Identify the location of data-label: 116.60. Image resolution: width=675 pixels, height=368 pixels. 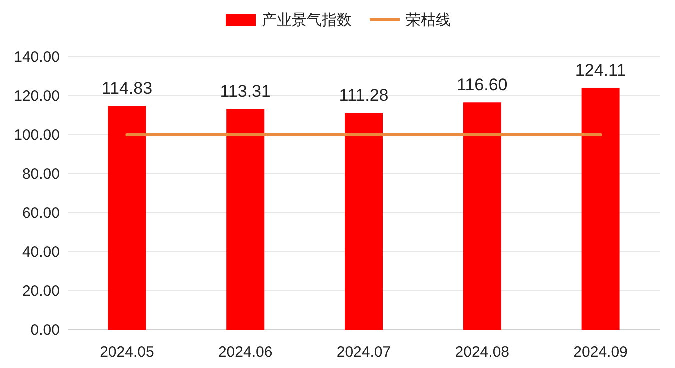
(482, 85).